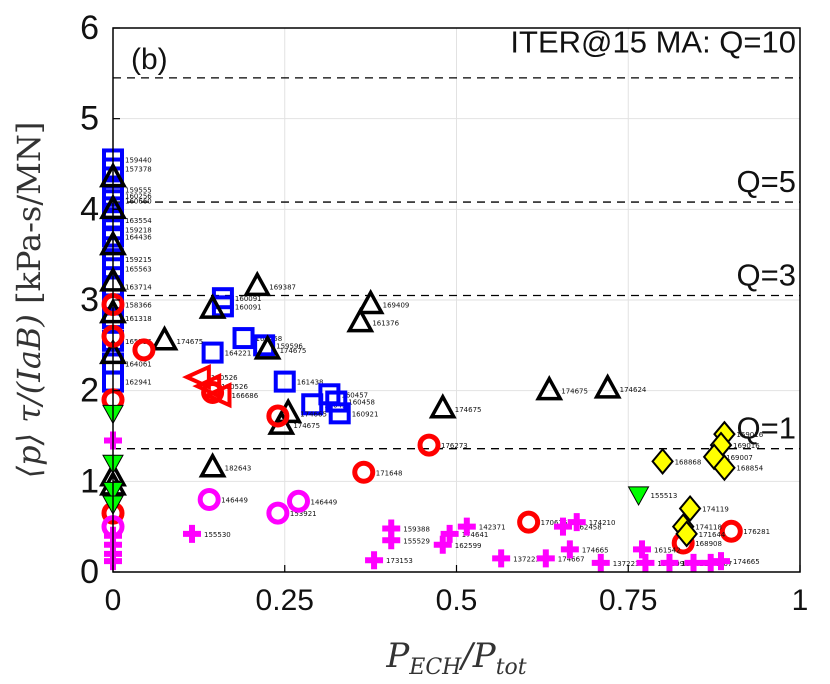 This screenshot has width=830, height=684. What do you see at coordinates (399, 561) in the screenshot?
I see `shot-label: 173153` at bounding box center [399, 561].